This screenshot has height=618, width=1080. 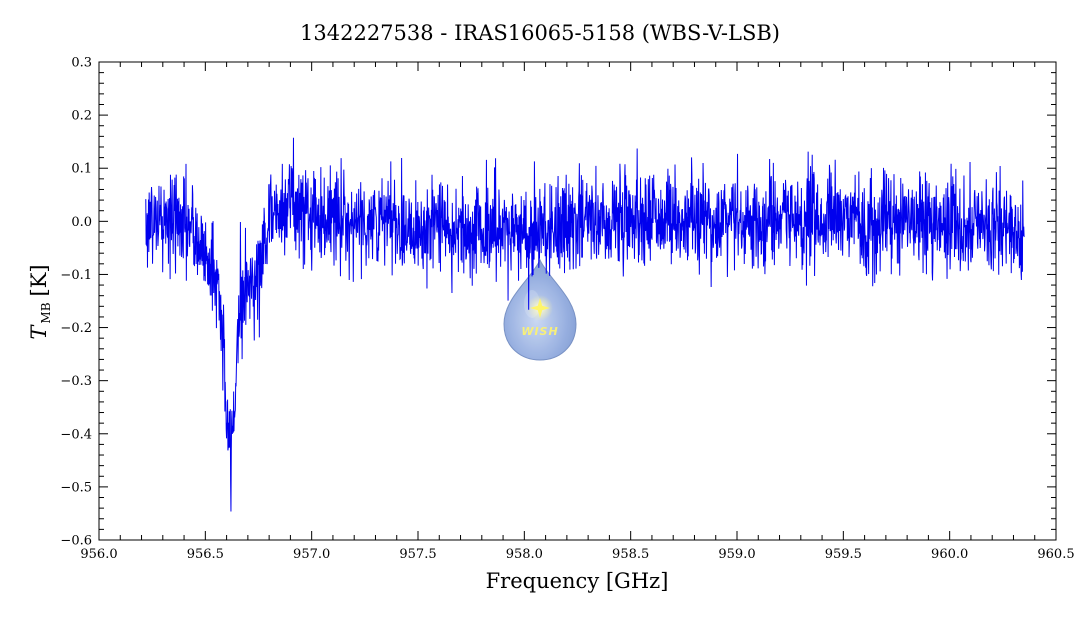 What do you see at coordinates (76, 275) in the screenshot?
I see `y-tick-label: −0.1` at bounding box center [76, 275].